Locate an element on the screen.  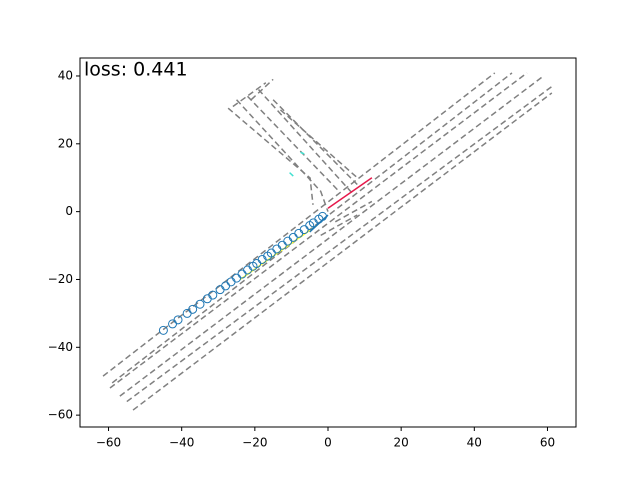
x-tick-label: 60 is located at coordinates (547, 443).